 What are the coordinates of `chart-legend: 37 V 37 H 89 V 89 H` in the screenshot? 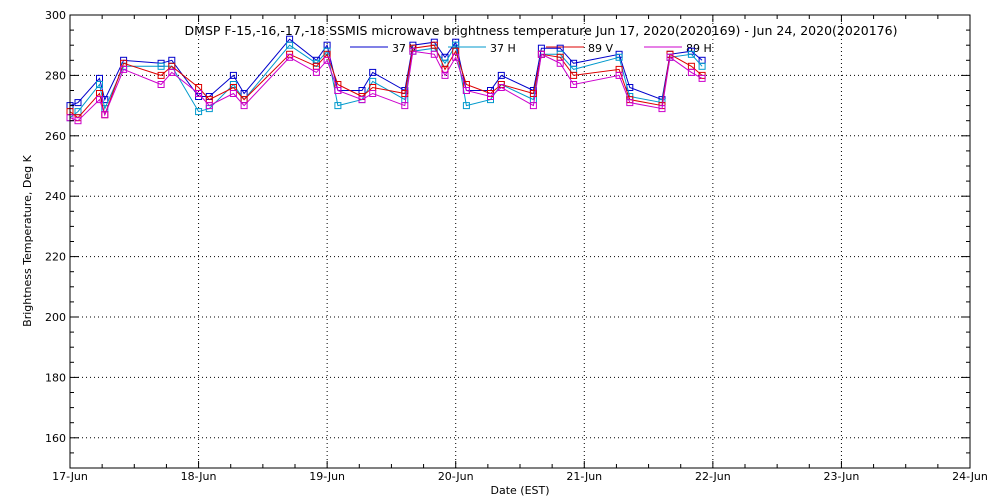 It's located at (531, 48).